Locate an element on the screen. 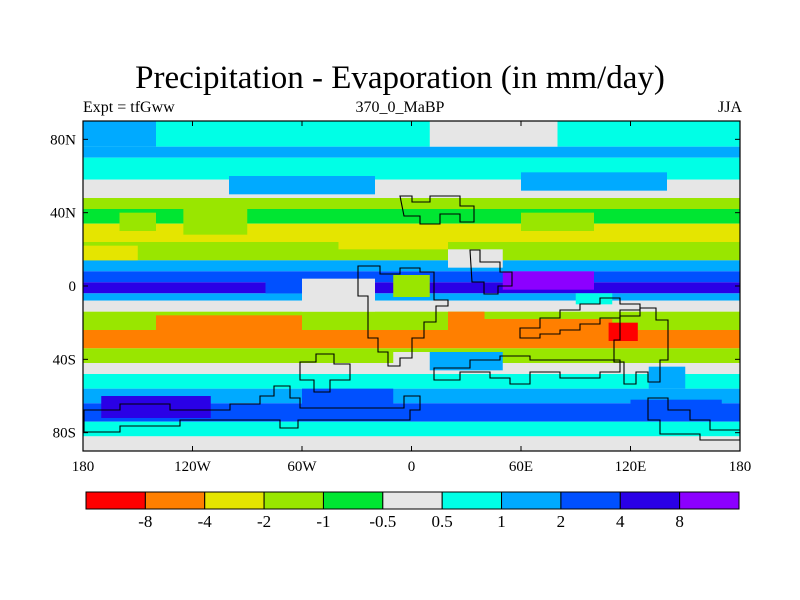 The height and width of the screenshot is (600, 800). chart-title: Precipitation - Evaporation (in mm/day) is located at coordinates (400, 78).